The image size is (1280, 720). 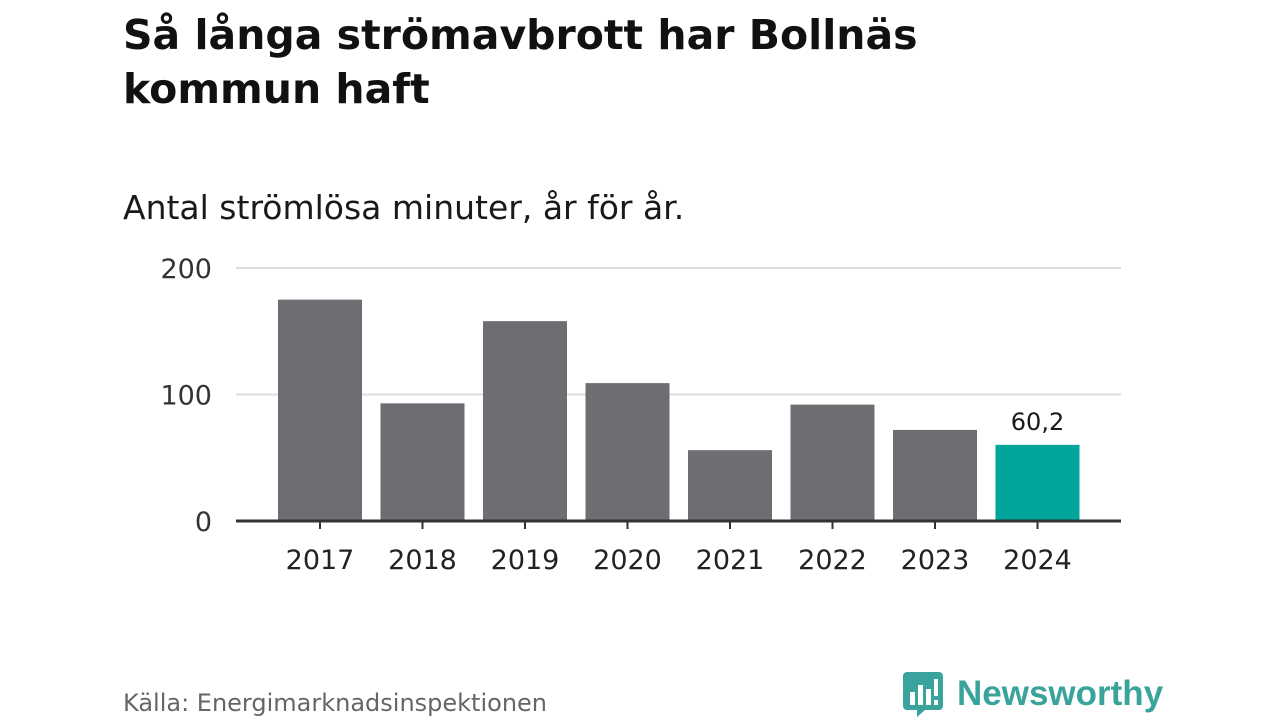 I want to click on bar-2022, so click(x=832, y=462).